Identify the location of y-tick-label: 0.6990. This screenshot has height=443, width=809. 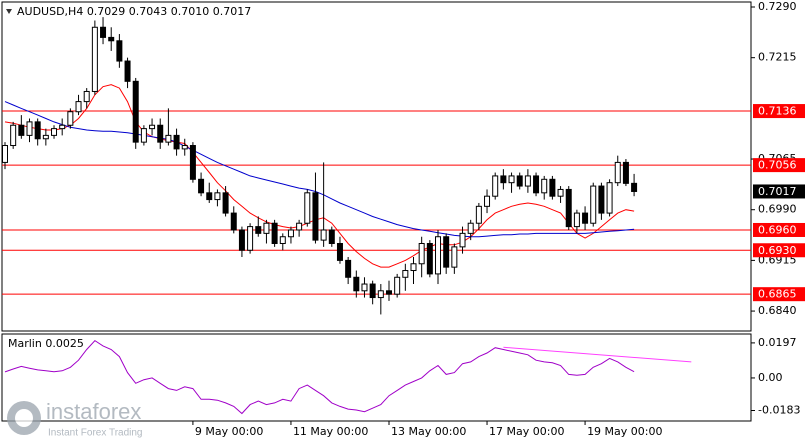
(777, 209).